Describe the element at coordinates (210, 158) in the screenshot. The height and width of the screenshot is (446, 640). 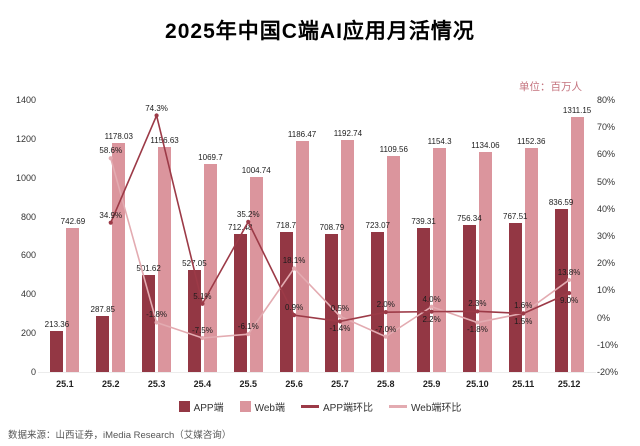
I see `bar-value-label-web: 1069.7` at that location.